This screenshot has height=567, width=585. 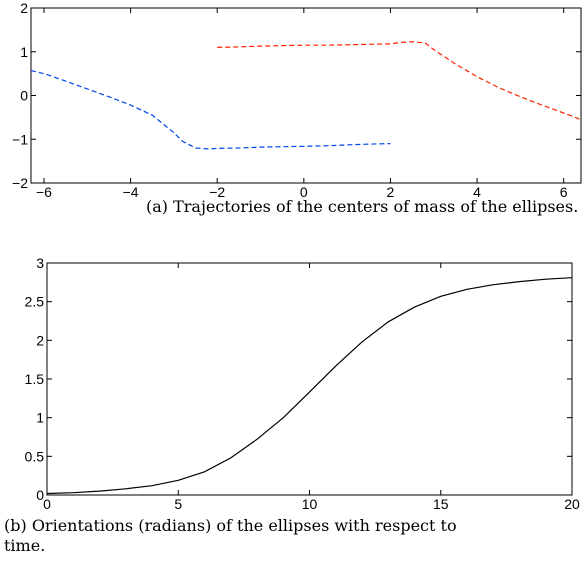 What do you see at coordinates (391, 192) in the screenshot?
I see `trajectory-xtick-label: 2` at bounding box center [391, 192].